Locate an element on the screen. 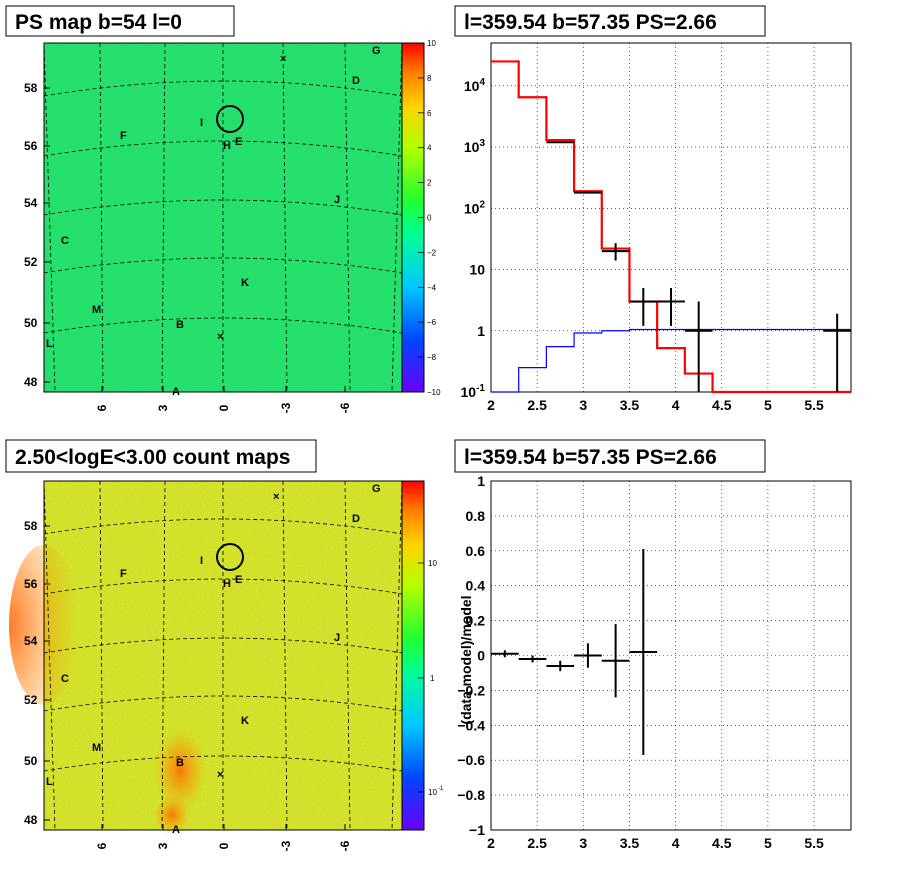  colorbar-tick-label: 6 is located at coordinates (429, 113).